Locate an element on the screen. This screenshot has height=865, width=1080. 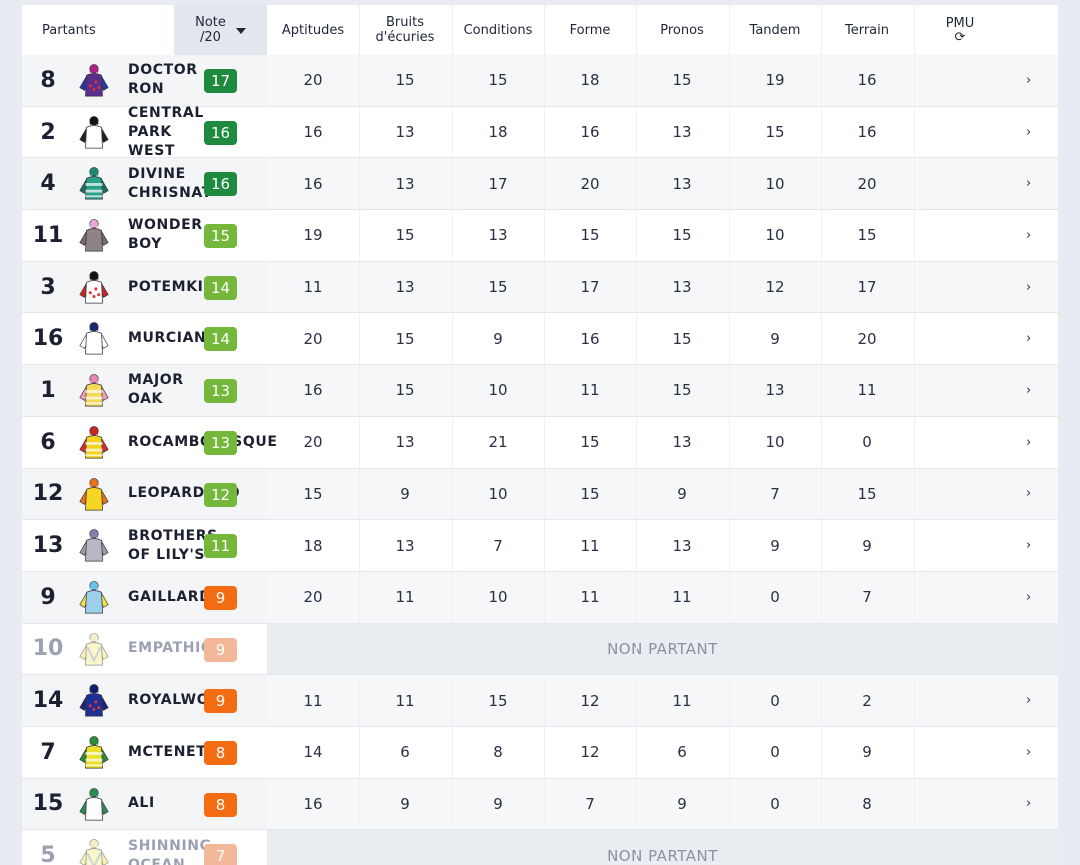
runner-name: WONDER BOY is located at coordinates (165, 235).